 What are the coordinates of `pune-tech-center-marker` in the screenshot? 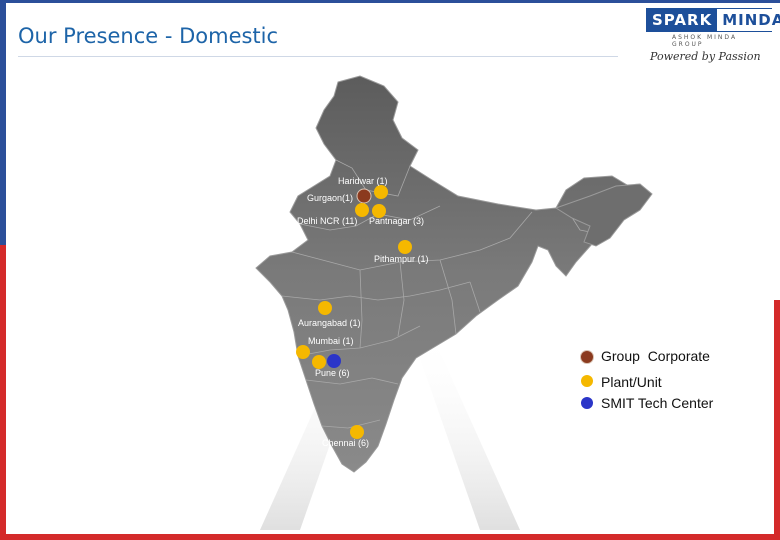 It's located at (334, 361).